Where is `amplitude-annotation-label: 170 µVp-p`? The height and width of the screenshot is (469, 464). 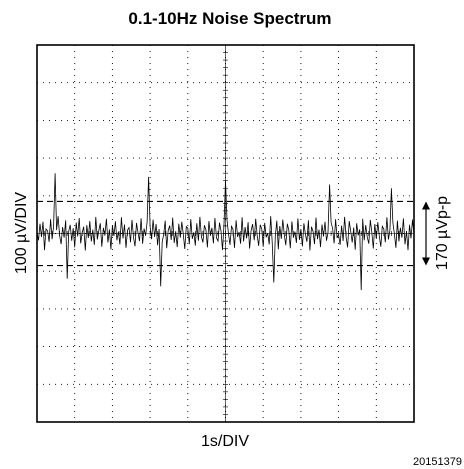 amplitude-annotation-label: 170 µVp-p is located at coordinates (442, 233).